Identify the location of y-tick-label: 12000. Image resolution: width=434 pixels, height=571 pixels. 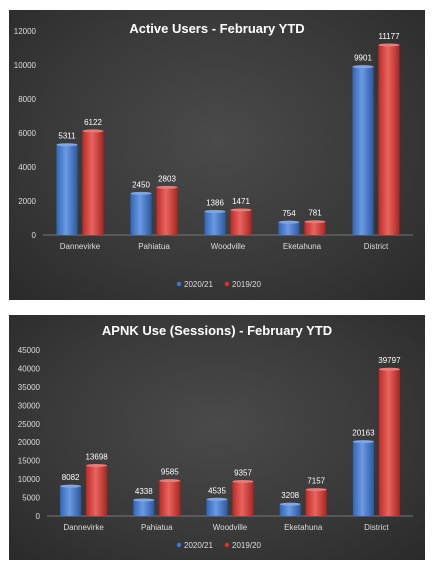
(25, 31).